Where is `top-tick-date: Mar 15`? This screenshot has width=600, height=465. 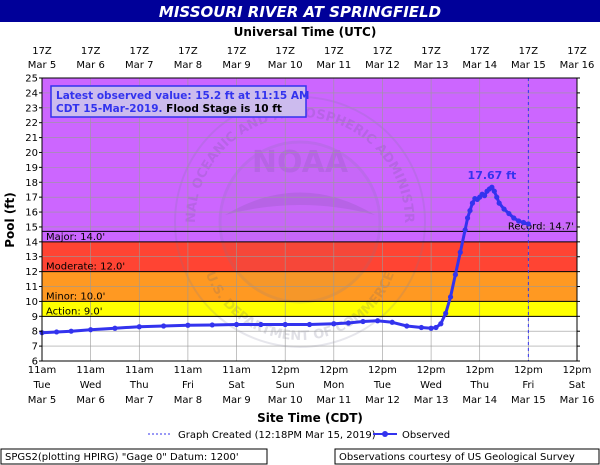 top-tick-date: Mar 15 is located at coordinates (528, 65).